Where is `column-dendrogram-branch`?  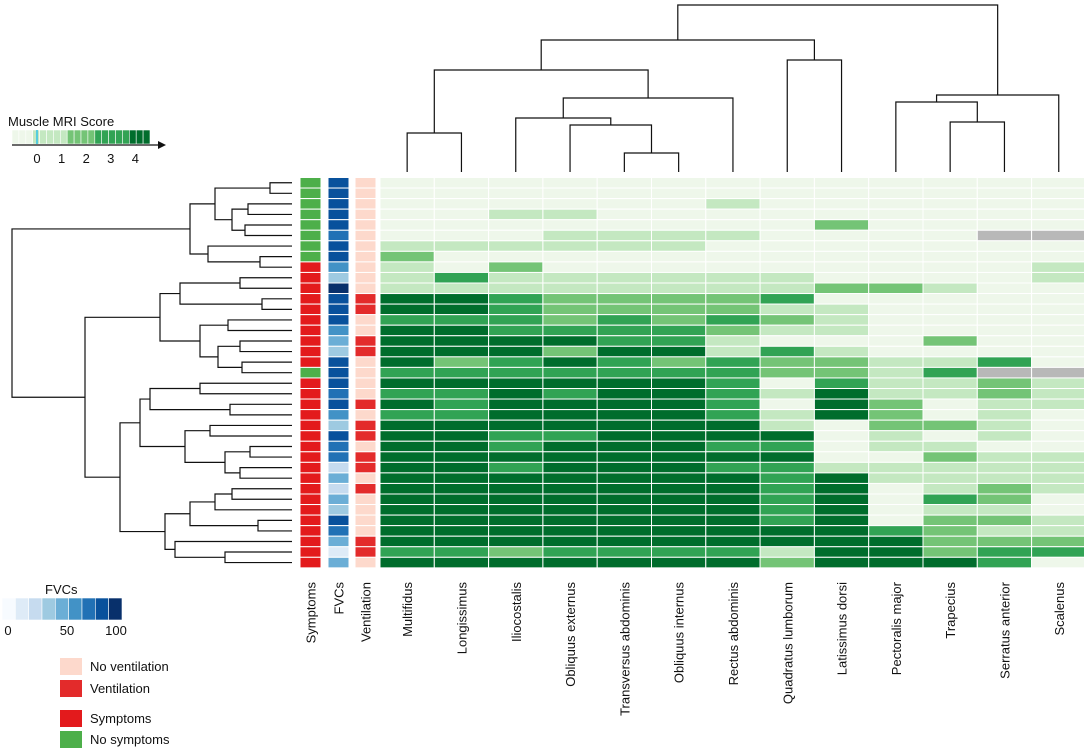
column-dendrogram-branch is located at coordinates (651, 162).